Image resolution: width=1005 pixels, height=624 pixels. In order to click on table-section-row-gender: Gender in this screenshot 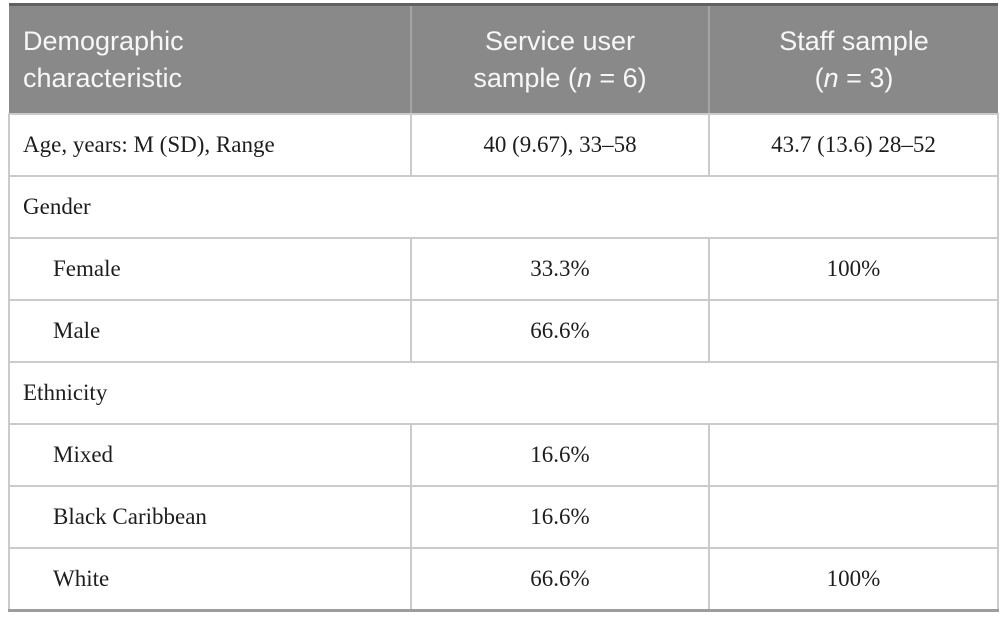, I will do `click(503, 207)`.